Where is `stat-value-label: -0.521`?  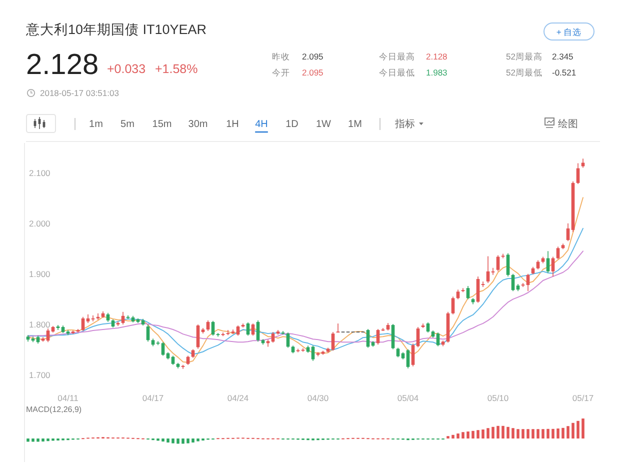 stat-value-label: -0.521 is located at coordinates (564, 73).